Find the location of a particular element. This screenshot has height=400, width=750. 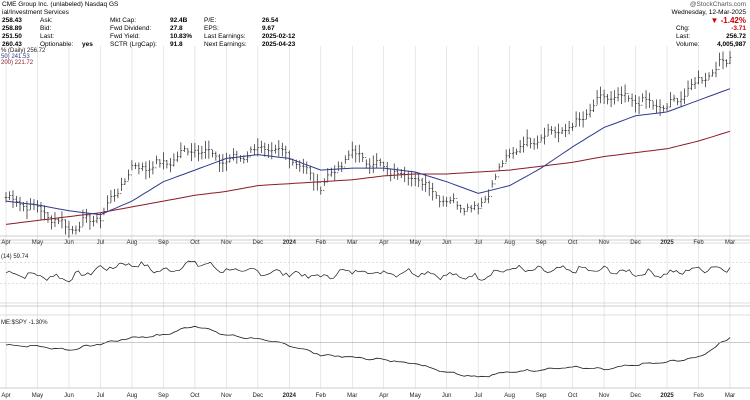

watermark: @StockCharts.com is located at coordinates (717, 4).